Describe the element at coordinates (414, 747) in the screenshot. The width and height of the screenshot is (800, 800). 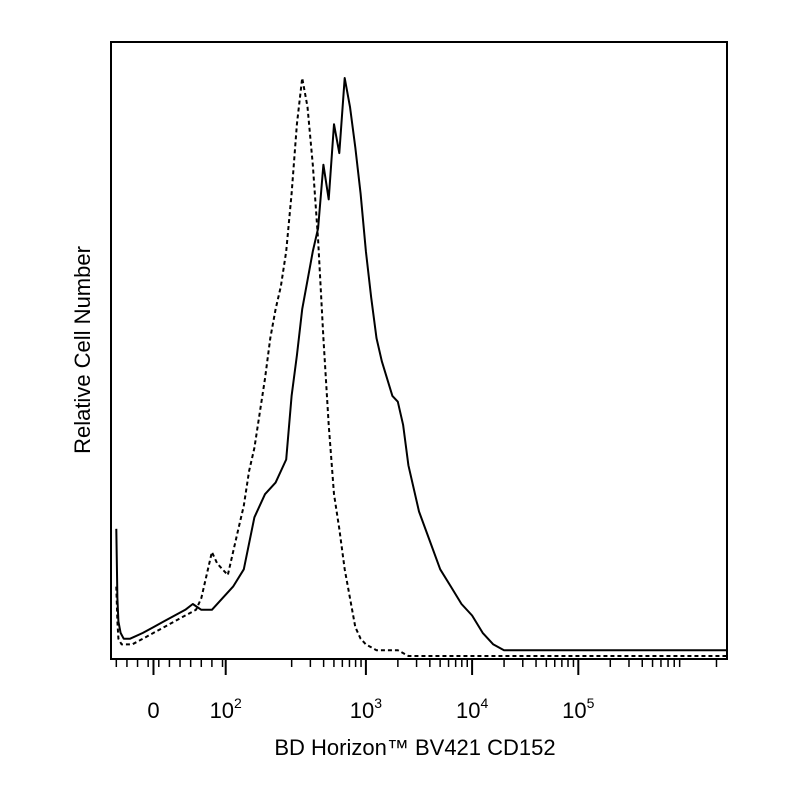
I see `x-axis-title: BD Horizon™ BV421 CD152` at that location.